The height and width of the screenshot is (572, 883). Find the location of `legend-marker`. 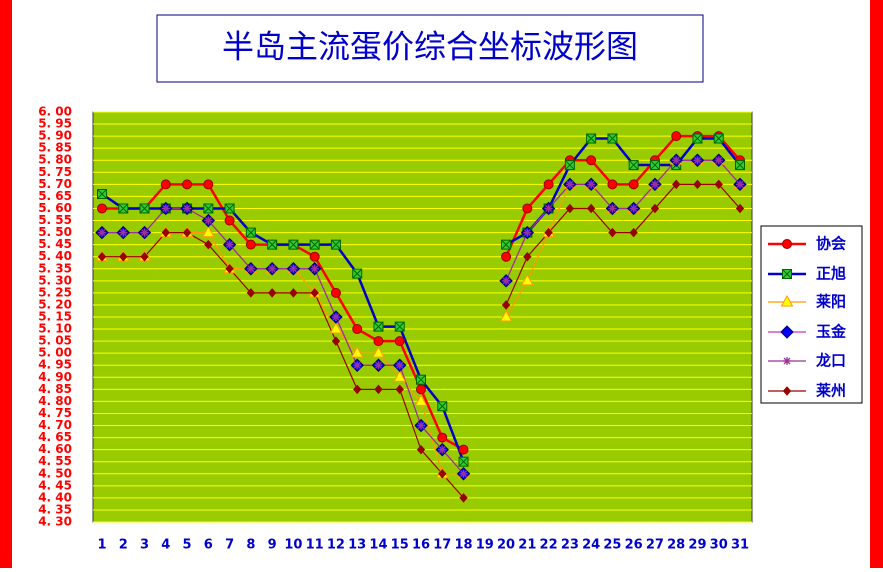

legend-marker is located at coordinates (787, 274).